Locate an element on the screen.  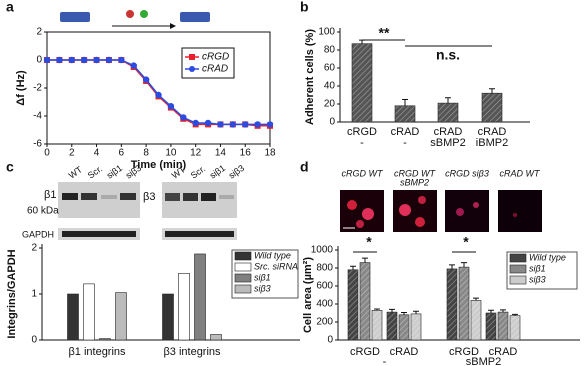
micrograph-sublabel: sBMP2 is located at coordinates (414, 182).